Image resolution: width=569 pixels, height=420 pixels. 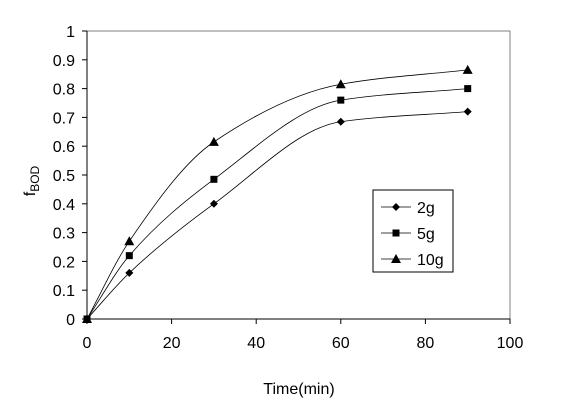 What do you see at coordinates (64, 61) in the screenshot?
I see `y-tick-label: 0.9` at bounding box center [64, 61].